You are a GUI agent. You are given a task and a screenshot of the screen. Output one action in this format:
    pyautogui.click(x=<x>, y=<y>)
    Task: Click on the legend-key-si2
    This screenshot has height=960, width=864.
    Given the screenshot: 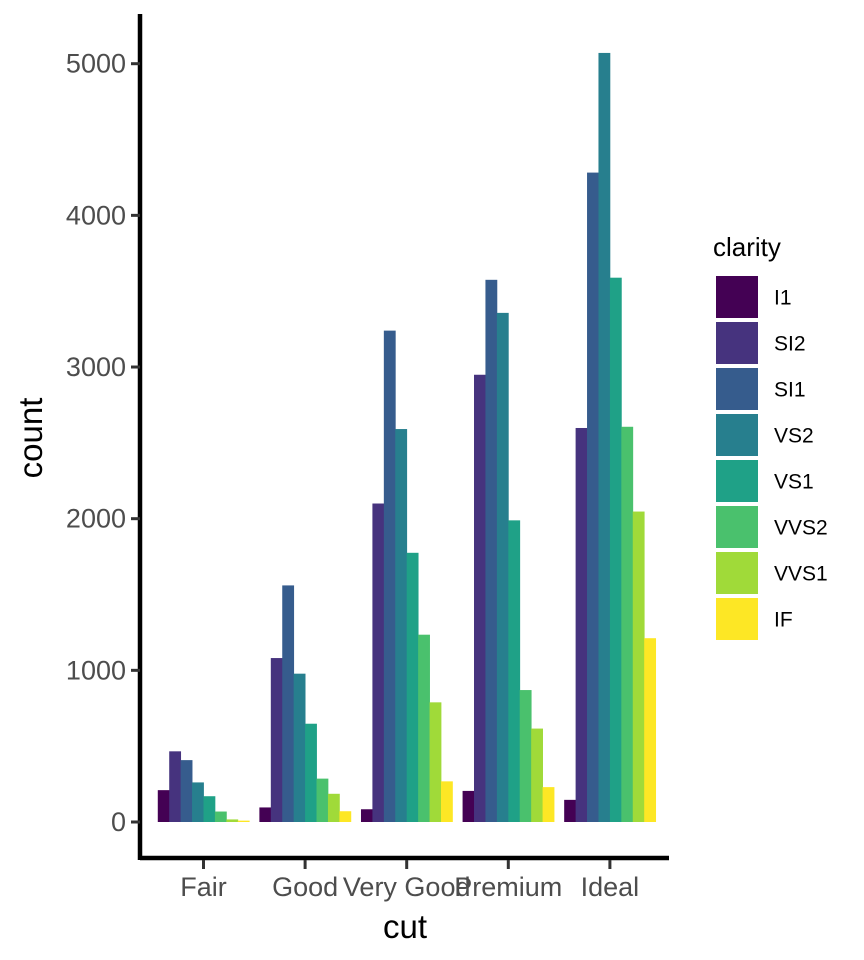 What is the action you would take?
    pyautogui.click(x=737, y=343)
    